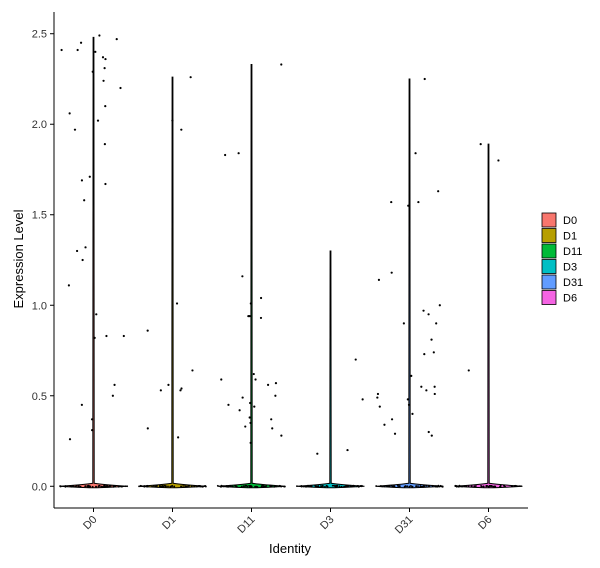  Describe the element at coordinates (94, 261) in the screenshot. I see `violin-D0` at that location.